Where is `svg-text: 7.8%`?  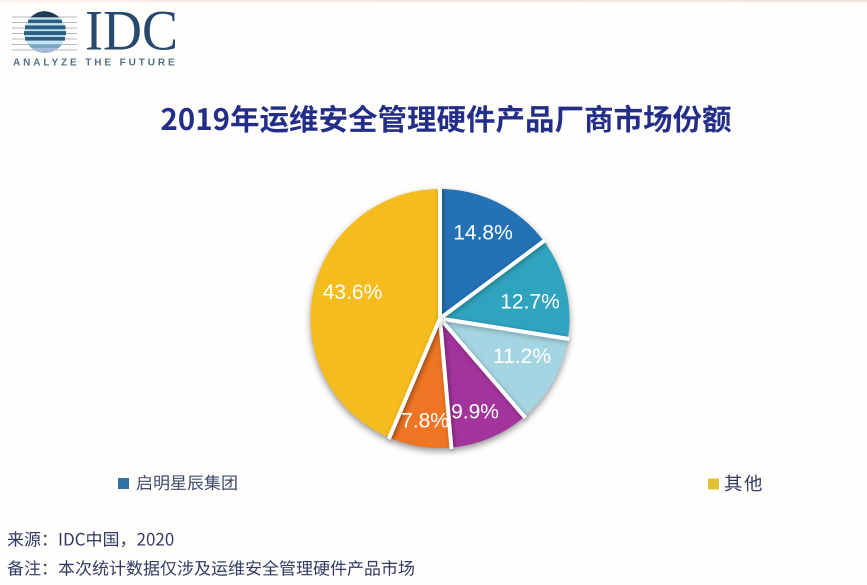
svg-text: 7.8% is located at coordinates (425, 421).